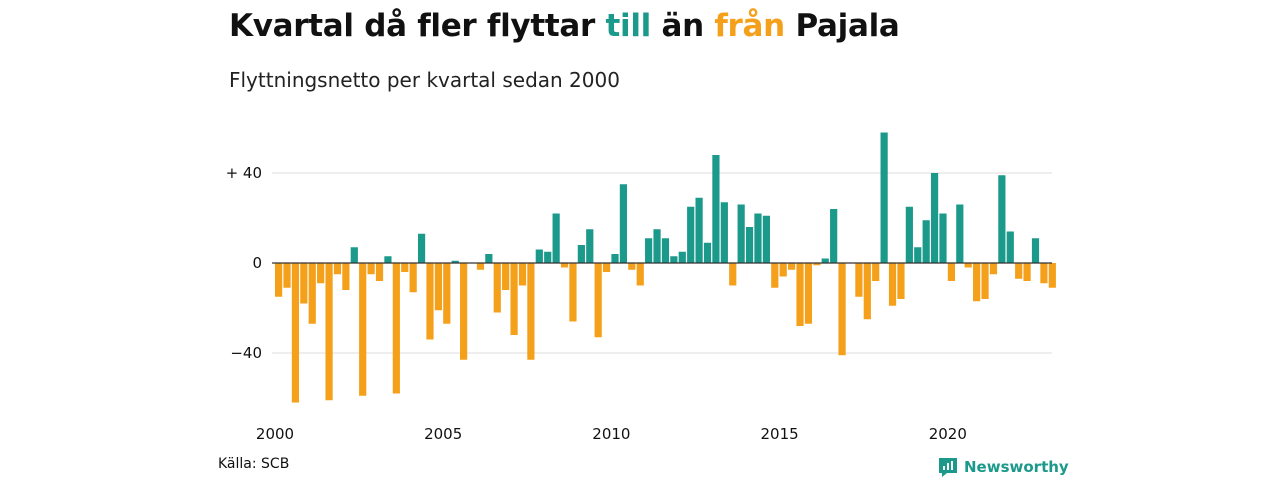 Image resolution: width=1280 pixels, height=480 pixels. Describe the element at coordinates (1016, 467) in the screenshot. I see `brand-name: Newsworthy` at that location.